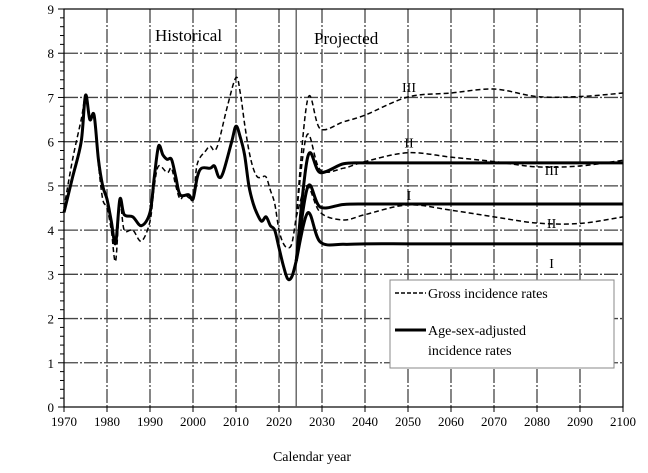 This screenshot has height=473, width=648. I want to click on x-tick-label: 2070, so click(494, 421).